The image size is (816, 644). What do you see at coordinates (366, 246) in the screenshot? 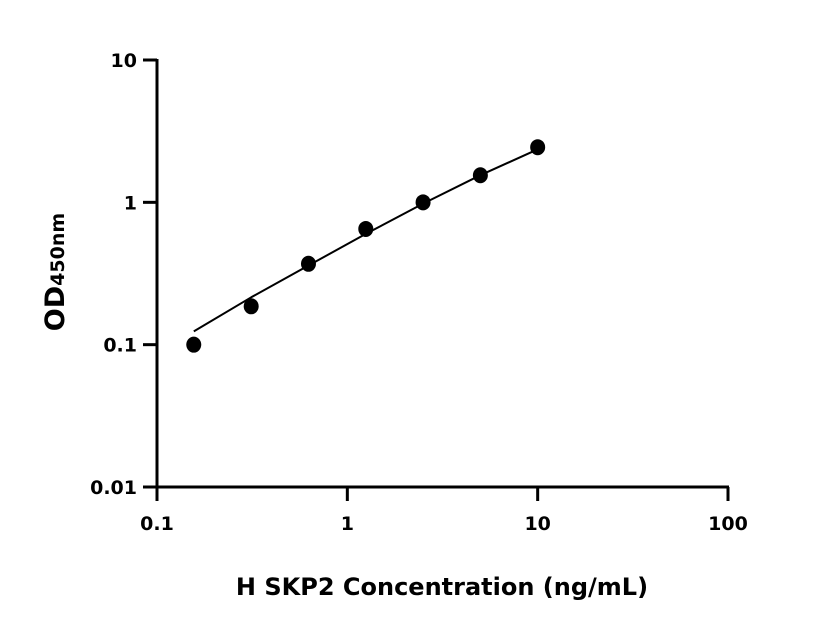
I see `data-points` at bounding box center [366, 246].